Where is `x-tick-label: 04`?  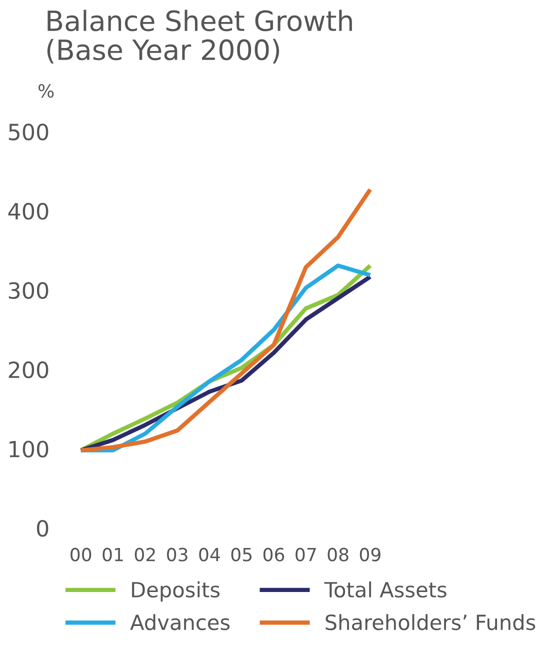 x-tick-label: 04 is located at coordinates (209, 555).